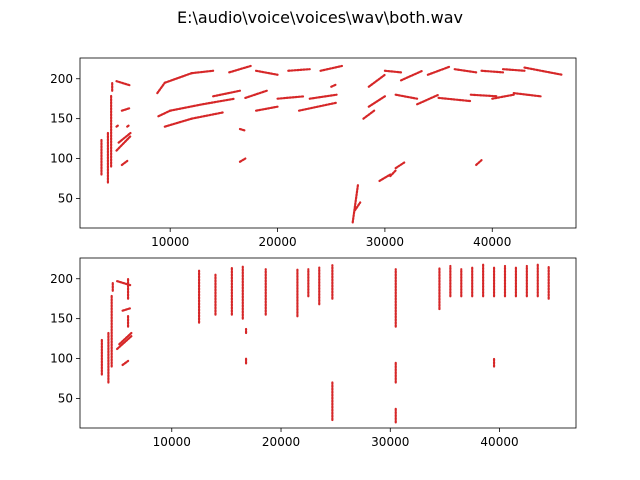 This screenshot has height=480, width=640. I want to click on top-y-tick-label: 200, so click(61, 79).